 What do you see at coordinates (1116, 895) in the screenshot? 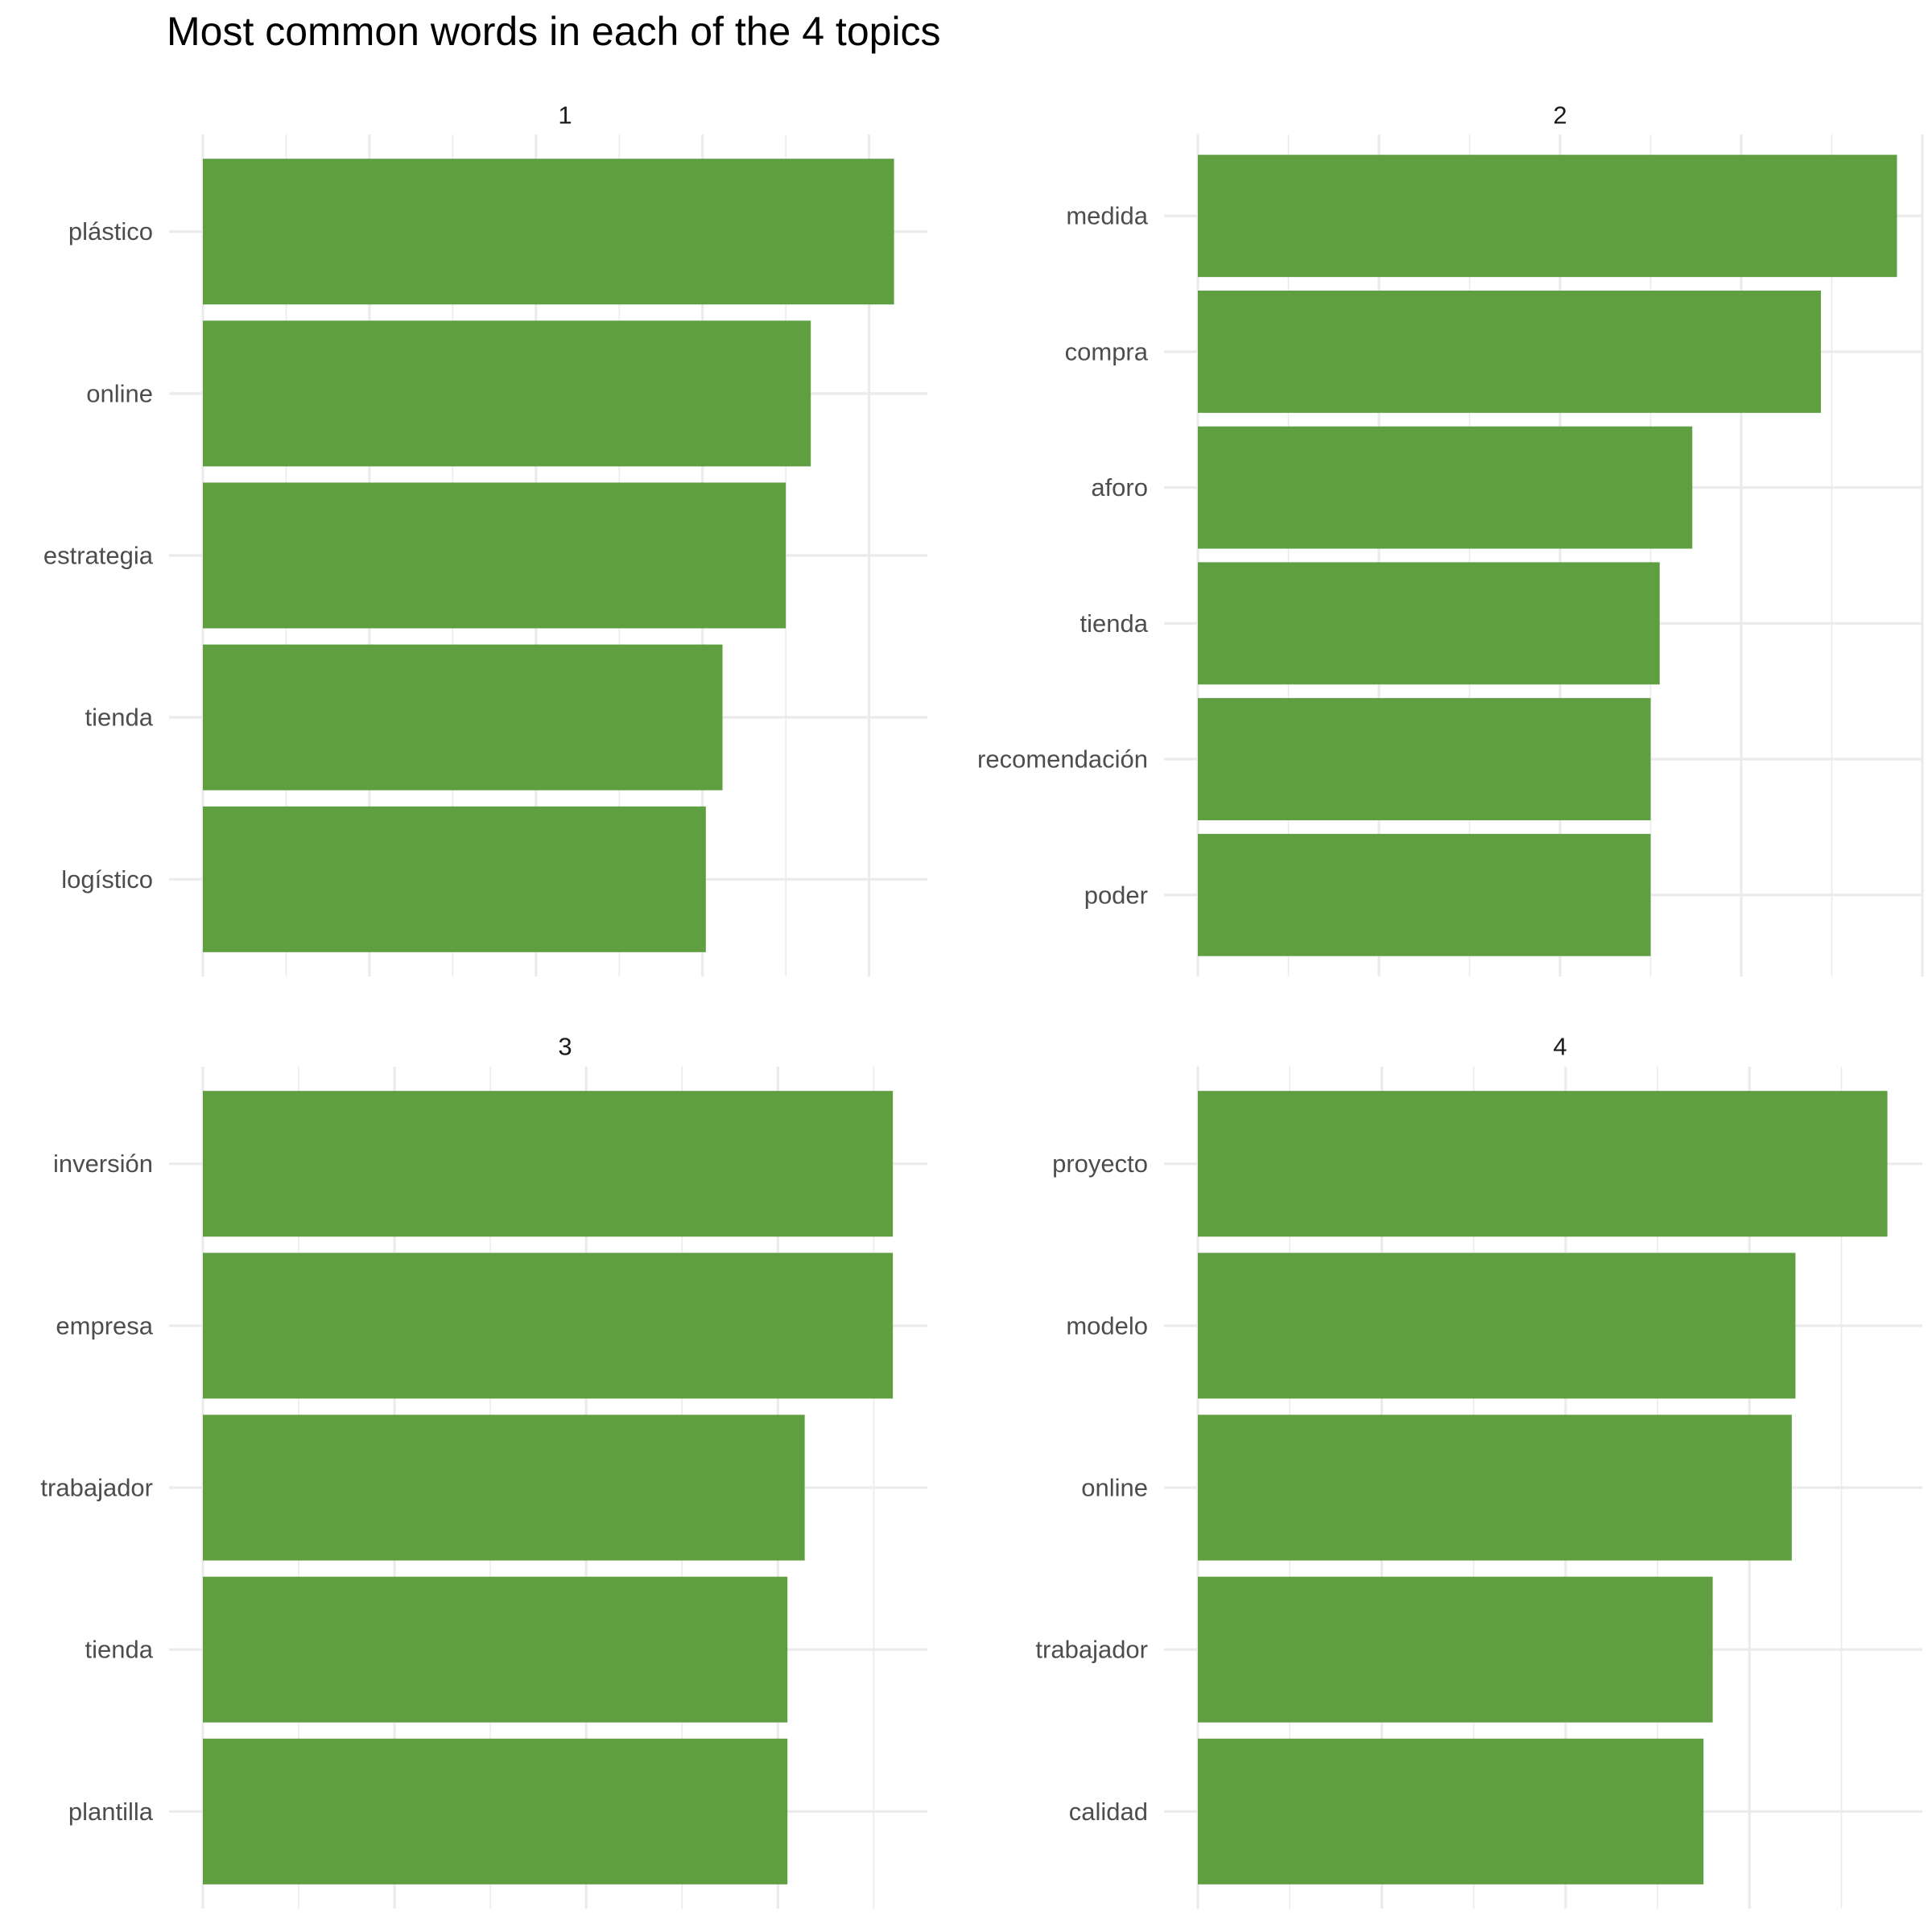
I see `category-label: poder` at bounding box center [1116, 895].